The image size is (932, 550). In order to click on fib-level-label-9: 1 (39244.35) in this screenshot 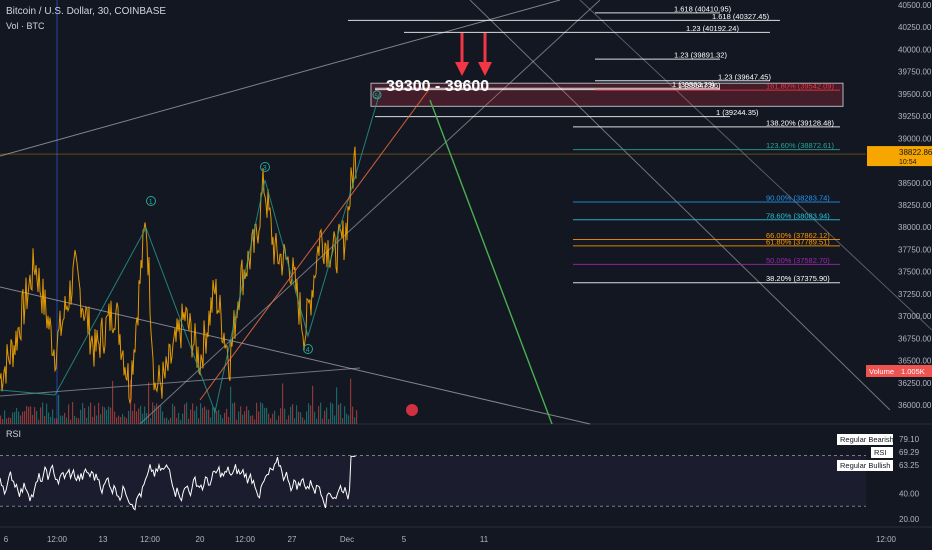, I will do `click(737, 112)`.